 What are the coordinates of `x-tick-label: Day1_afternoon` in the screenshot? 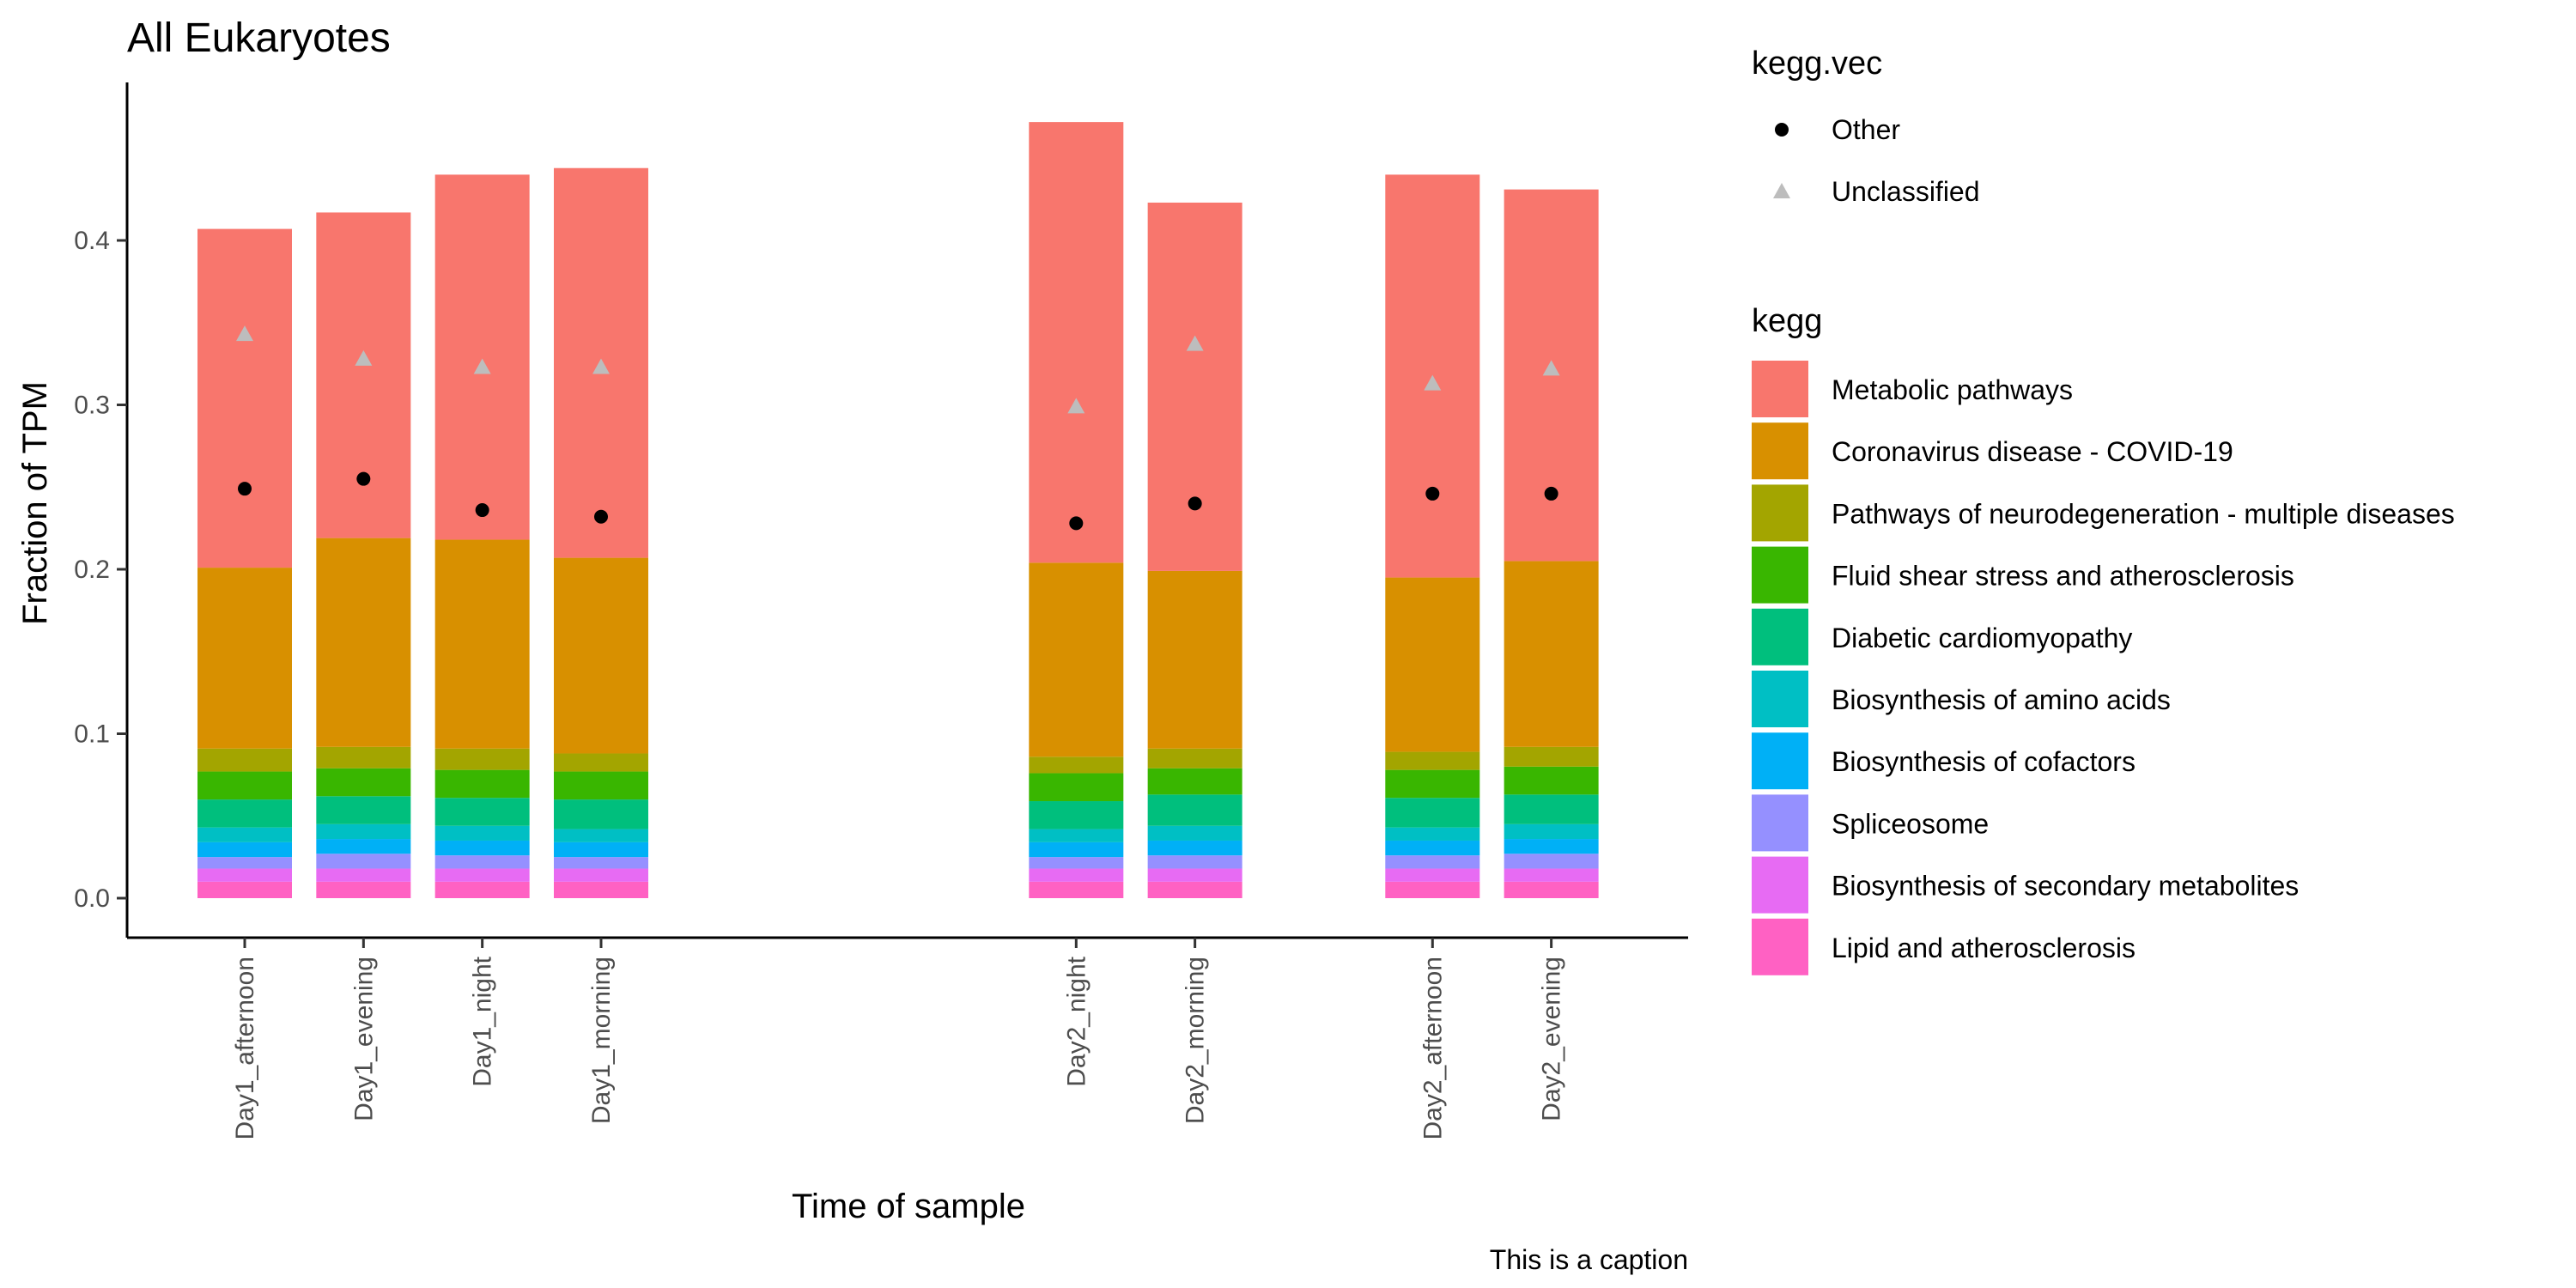 It's located at (245, 1049).